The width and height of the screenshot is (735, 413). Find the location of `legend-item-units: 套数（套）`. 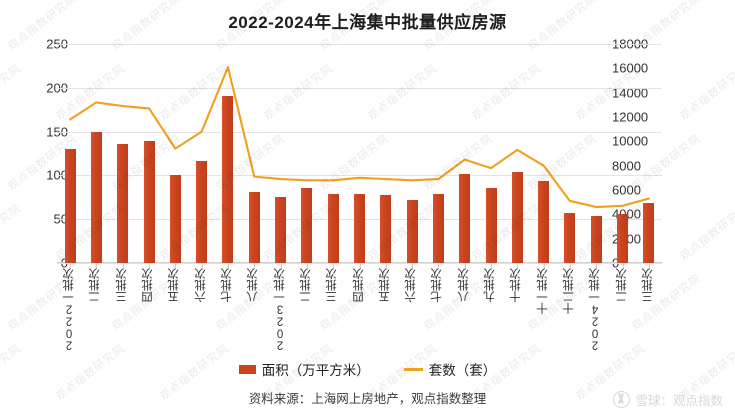

legend-item-units: 套数（套） is located at coordinates (450, 369).